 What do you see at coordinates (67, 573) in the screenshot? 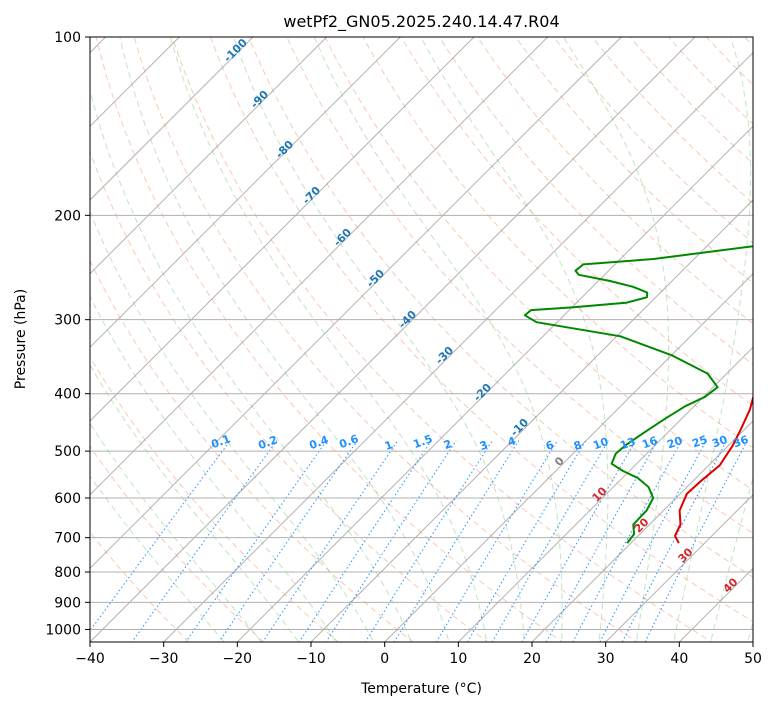
I see `y-tick-label: 800` at bounding box center [67, 573].